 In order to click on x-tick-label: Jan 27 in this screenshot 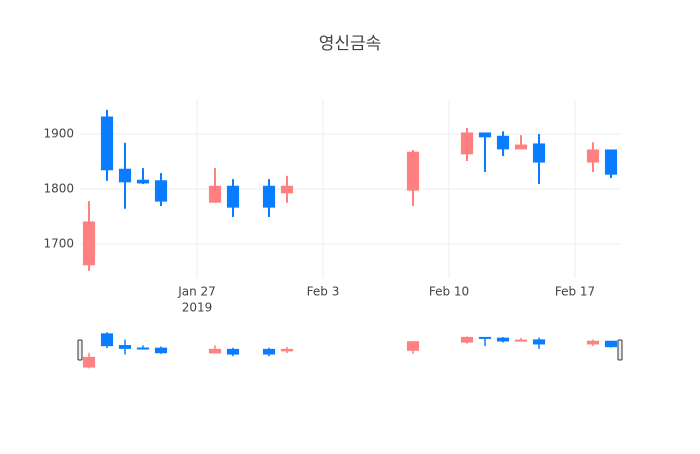, I will do `click(196, 292)`.